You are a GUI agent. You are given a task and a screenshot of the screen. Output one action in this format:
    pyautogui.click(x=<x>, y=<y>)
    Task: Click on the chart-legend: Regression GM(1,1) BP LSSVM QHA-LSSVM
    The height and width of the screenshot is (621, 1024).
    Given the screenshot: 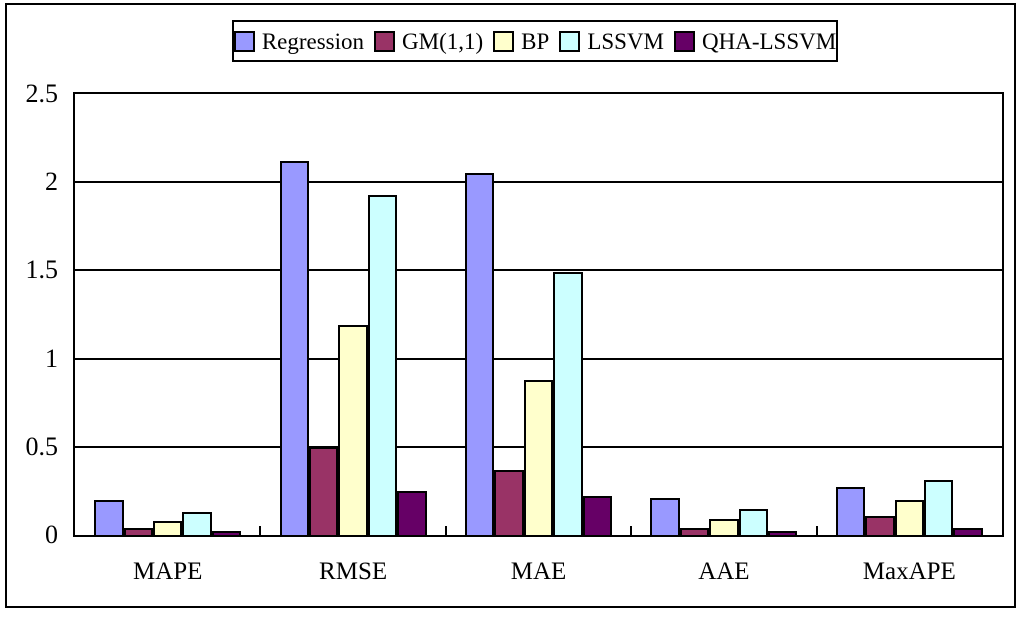 What is the action you would take?
    pyautogui.click(x=535, y=41)
    